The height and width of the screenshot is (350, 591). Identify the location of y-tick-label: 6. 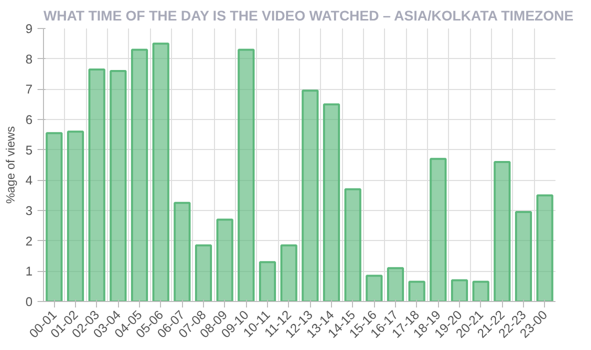
(29, 120).